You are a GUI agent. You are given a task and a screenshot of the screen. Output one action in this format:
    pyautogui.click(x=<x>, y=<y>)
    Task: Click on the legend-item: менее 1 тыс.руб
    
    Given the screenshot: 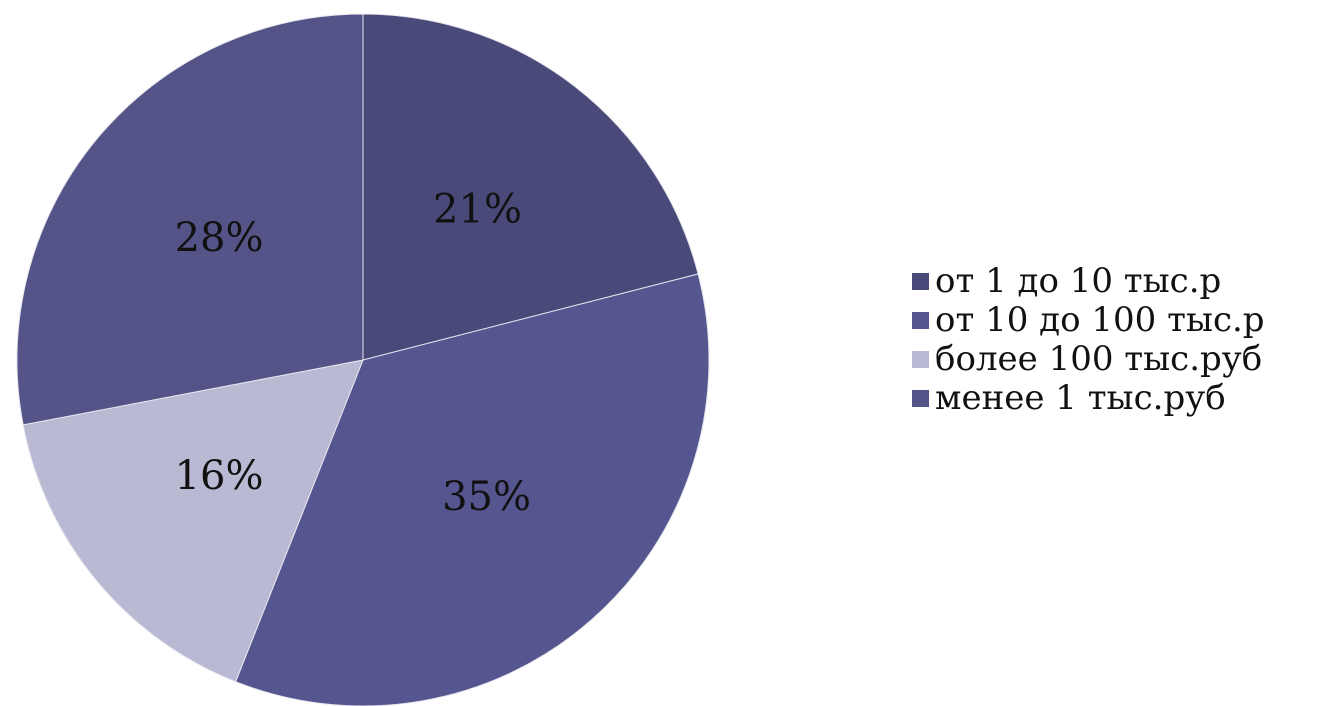 What is the action you would take?
    pyautogui.click(x=1088, y=398)
    